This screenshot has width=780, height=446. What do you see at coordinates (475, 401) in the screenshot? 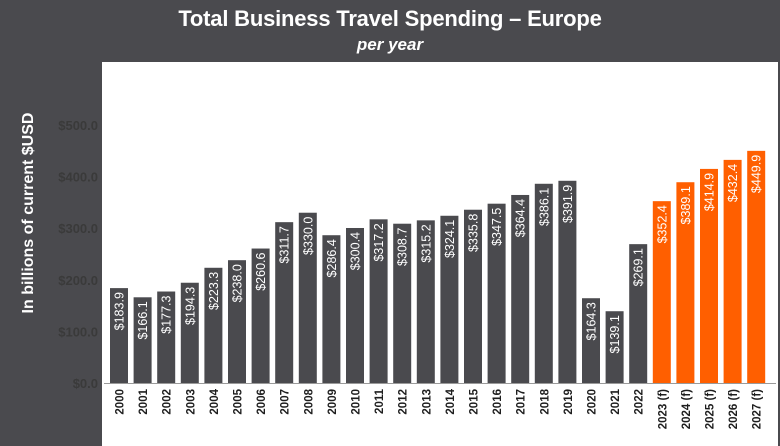
I see `x-tick-label: 2015` at bounding box center [475, 401].